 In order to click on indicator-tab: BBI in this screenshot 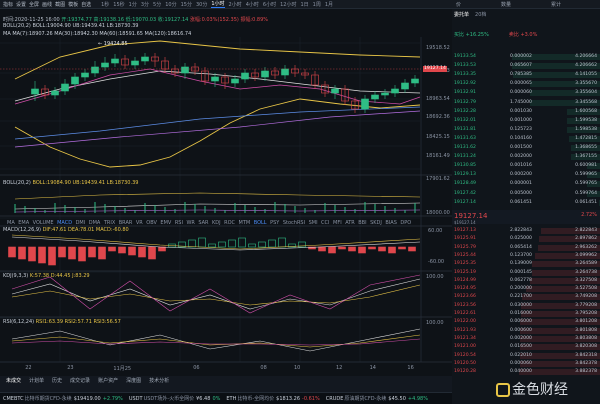, I will do `click(362, 222)`.